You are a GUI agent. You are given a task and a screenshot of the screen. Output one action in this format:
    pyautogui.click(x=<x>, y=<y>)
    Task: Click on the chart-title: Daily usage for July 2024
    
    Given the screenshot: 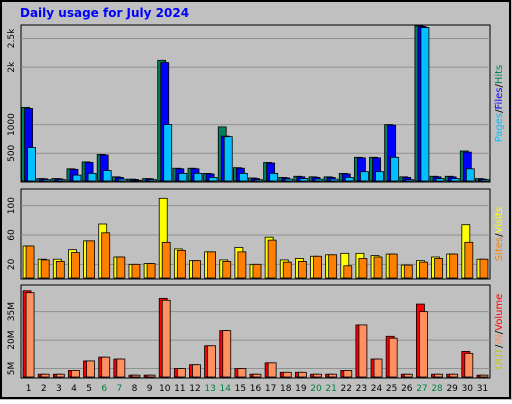 What is the action you would take?
    pyautogui.click(x=104, y=13)
    